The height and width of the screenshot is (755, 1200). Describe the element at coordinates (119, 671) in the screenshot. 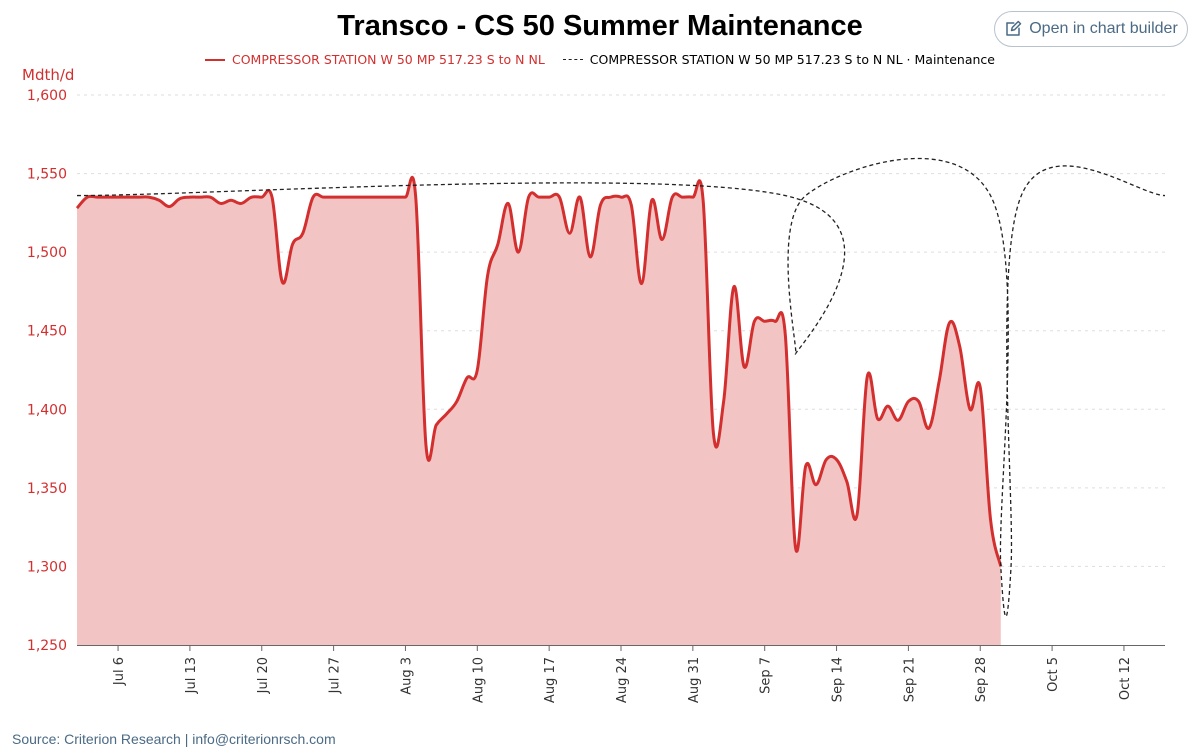

I see `x-tick-label: Jul 6` at that location.